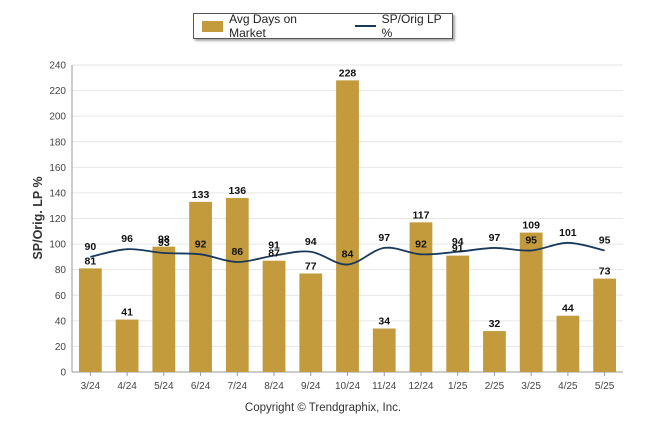 The image size is (646, 434). I want to click on bar-data-label: 98, so click(164, 240).